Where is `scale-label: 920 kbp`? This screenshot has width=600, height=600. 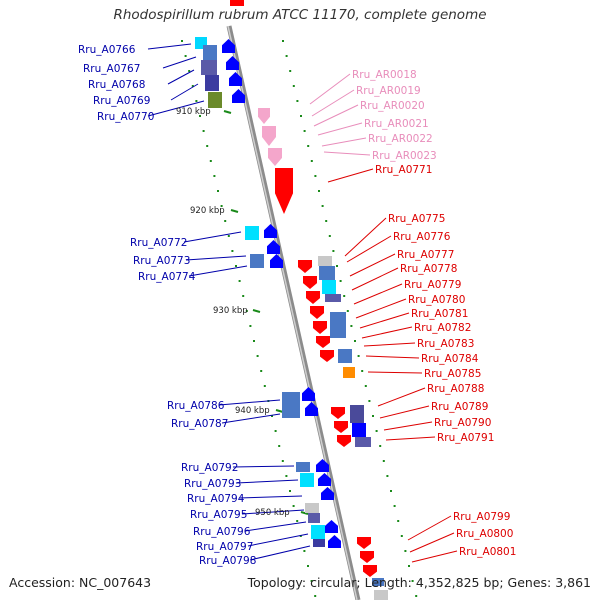
scale-label: 920 kbp is located at coordinates (207, 211).